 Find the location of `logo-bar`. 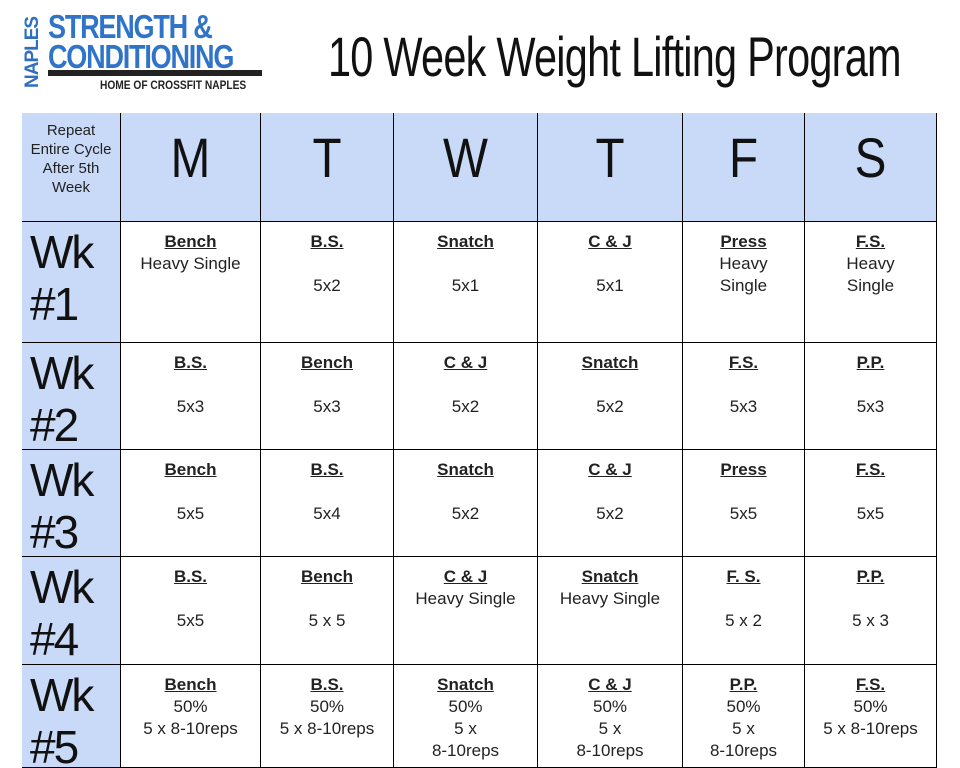

logo-bar is located at coordinates (155, 73).